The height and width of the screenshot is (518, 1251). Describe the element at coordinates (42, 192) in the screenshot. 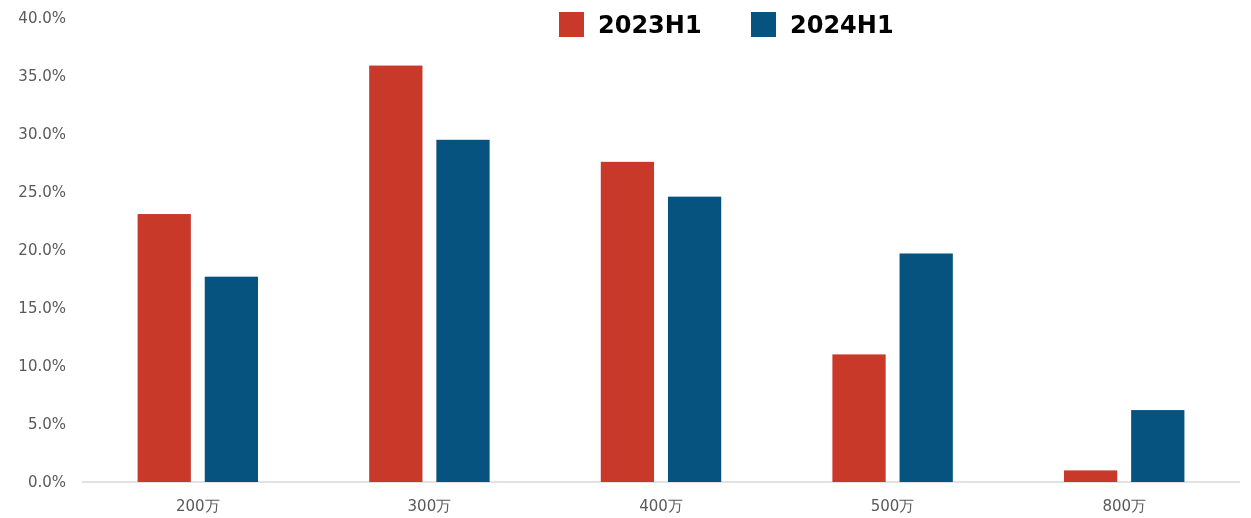

I see `y-tick-label: 25.0%` at that location.